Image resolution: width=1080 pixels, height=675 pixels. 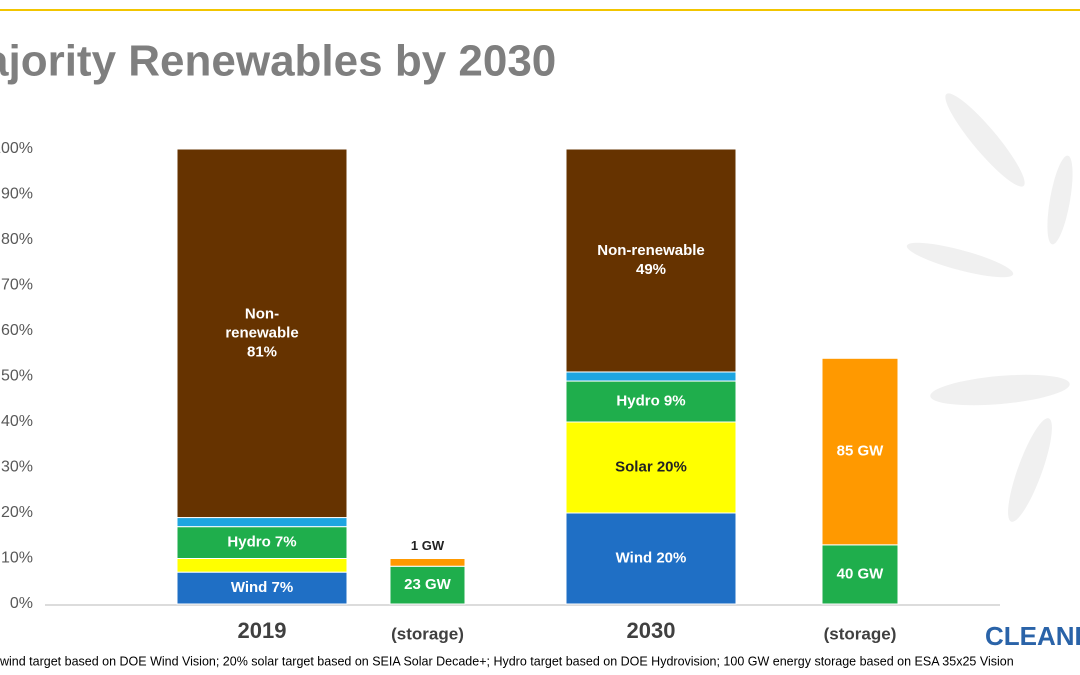 What do you see at coordinates (17, 512) in the screenshot?
I see `y-tick-label: 20%` at bounding box center [17, 512].